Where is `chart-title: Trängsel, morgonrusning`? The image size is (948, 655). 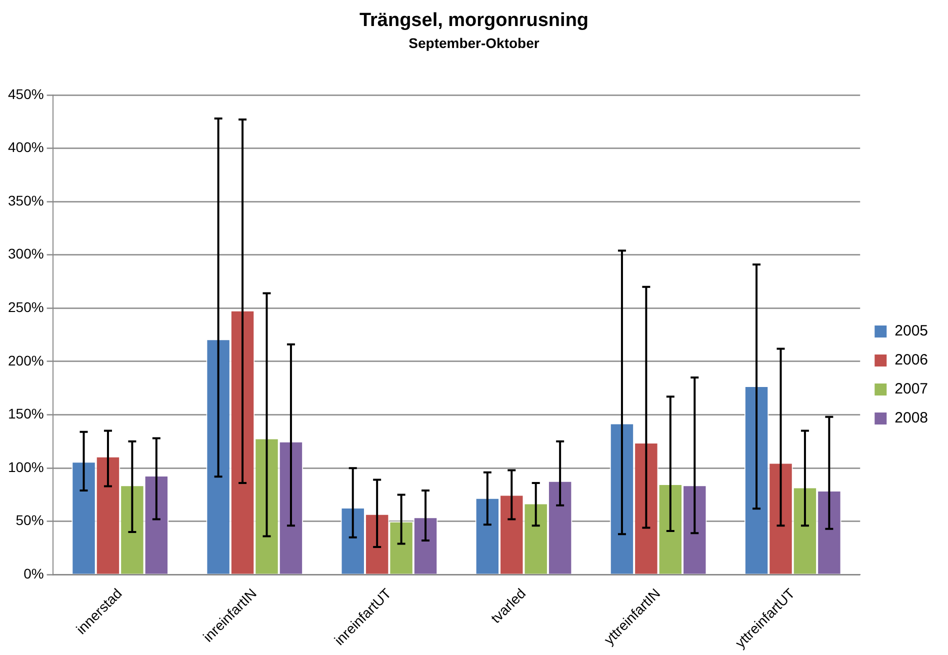 chart-title: Trängsel, morgonrusning is located at coordinates (474, 21).